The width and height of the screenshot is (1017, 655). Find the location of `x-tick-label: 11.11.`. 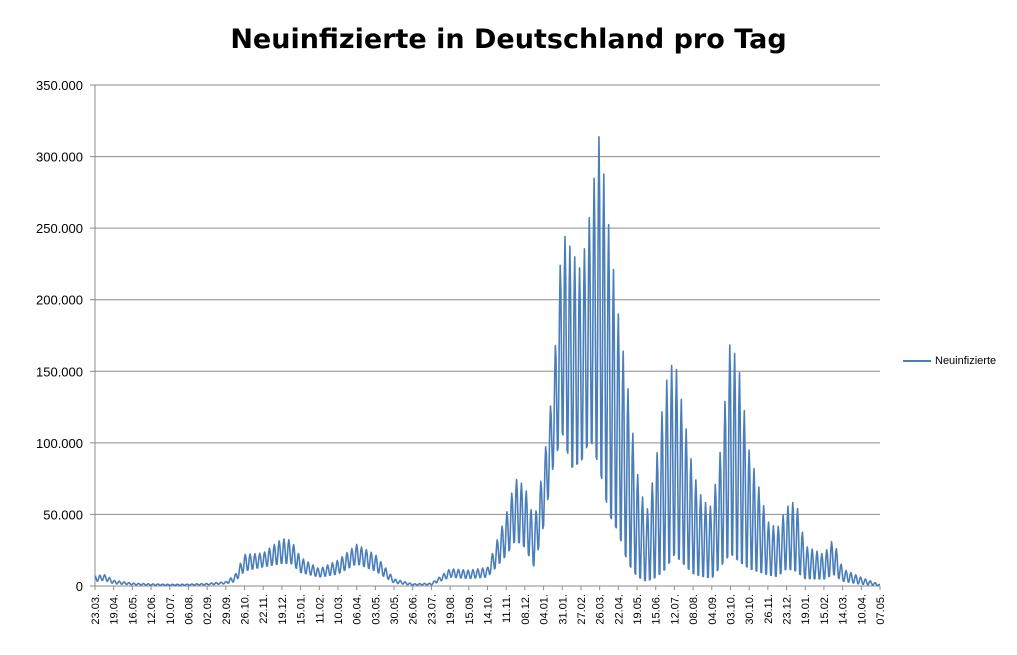

x-tick-label: 11.11. is located at coordinates (507, 608).